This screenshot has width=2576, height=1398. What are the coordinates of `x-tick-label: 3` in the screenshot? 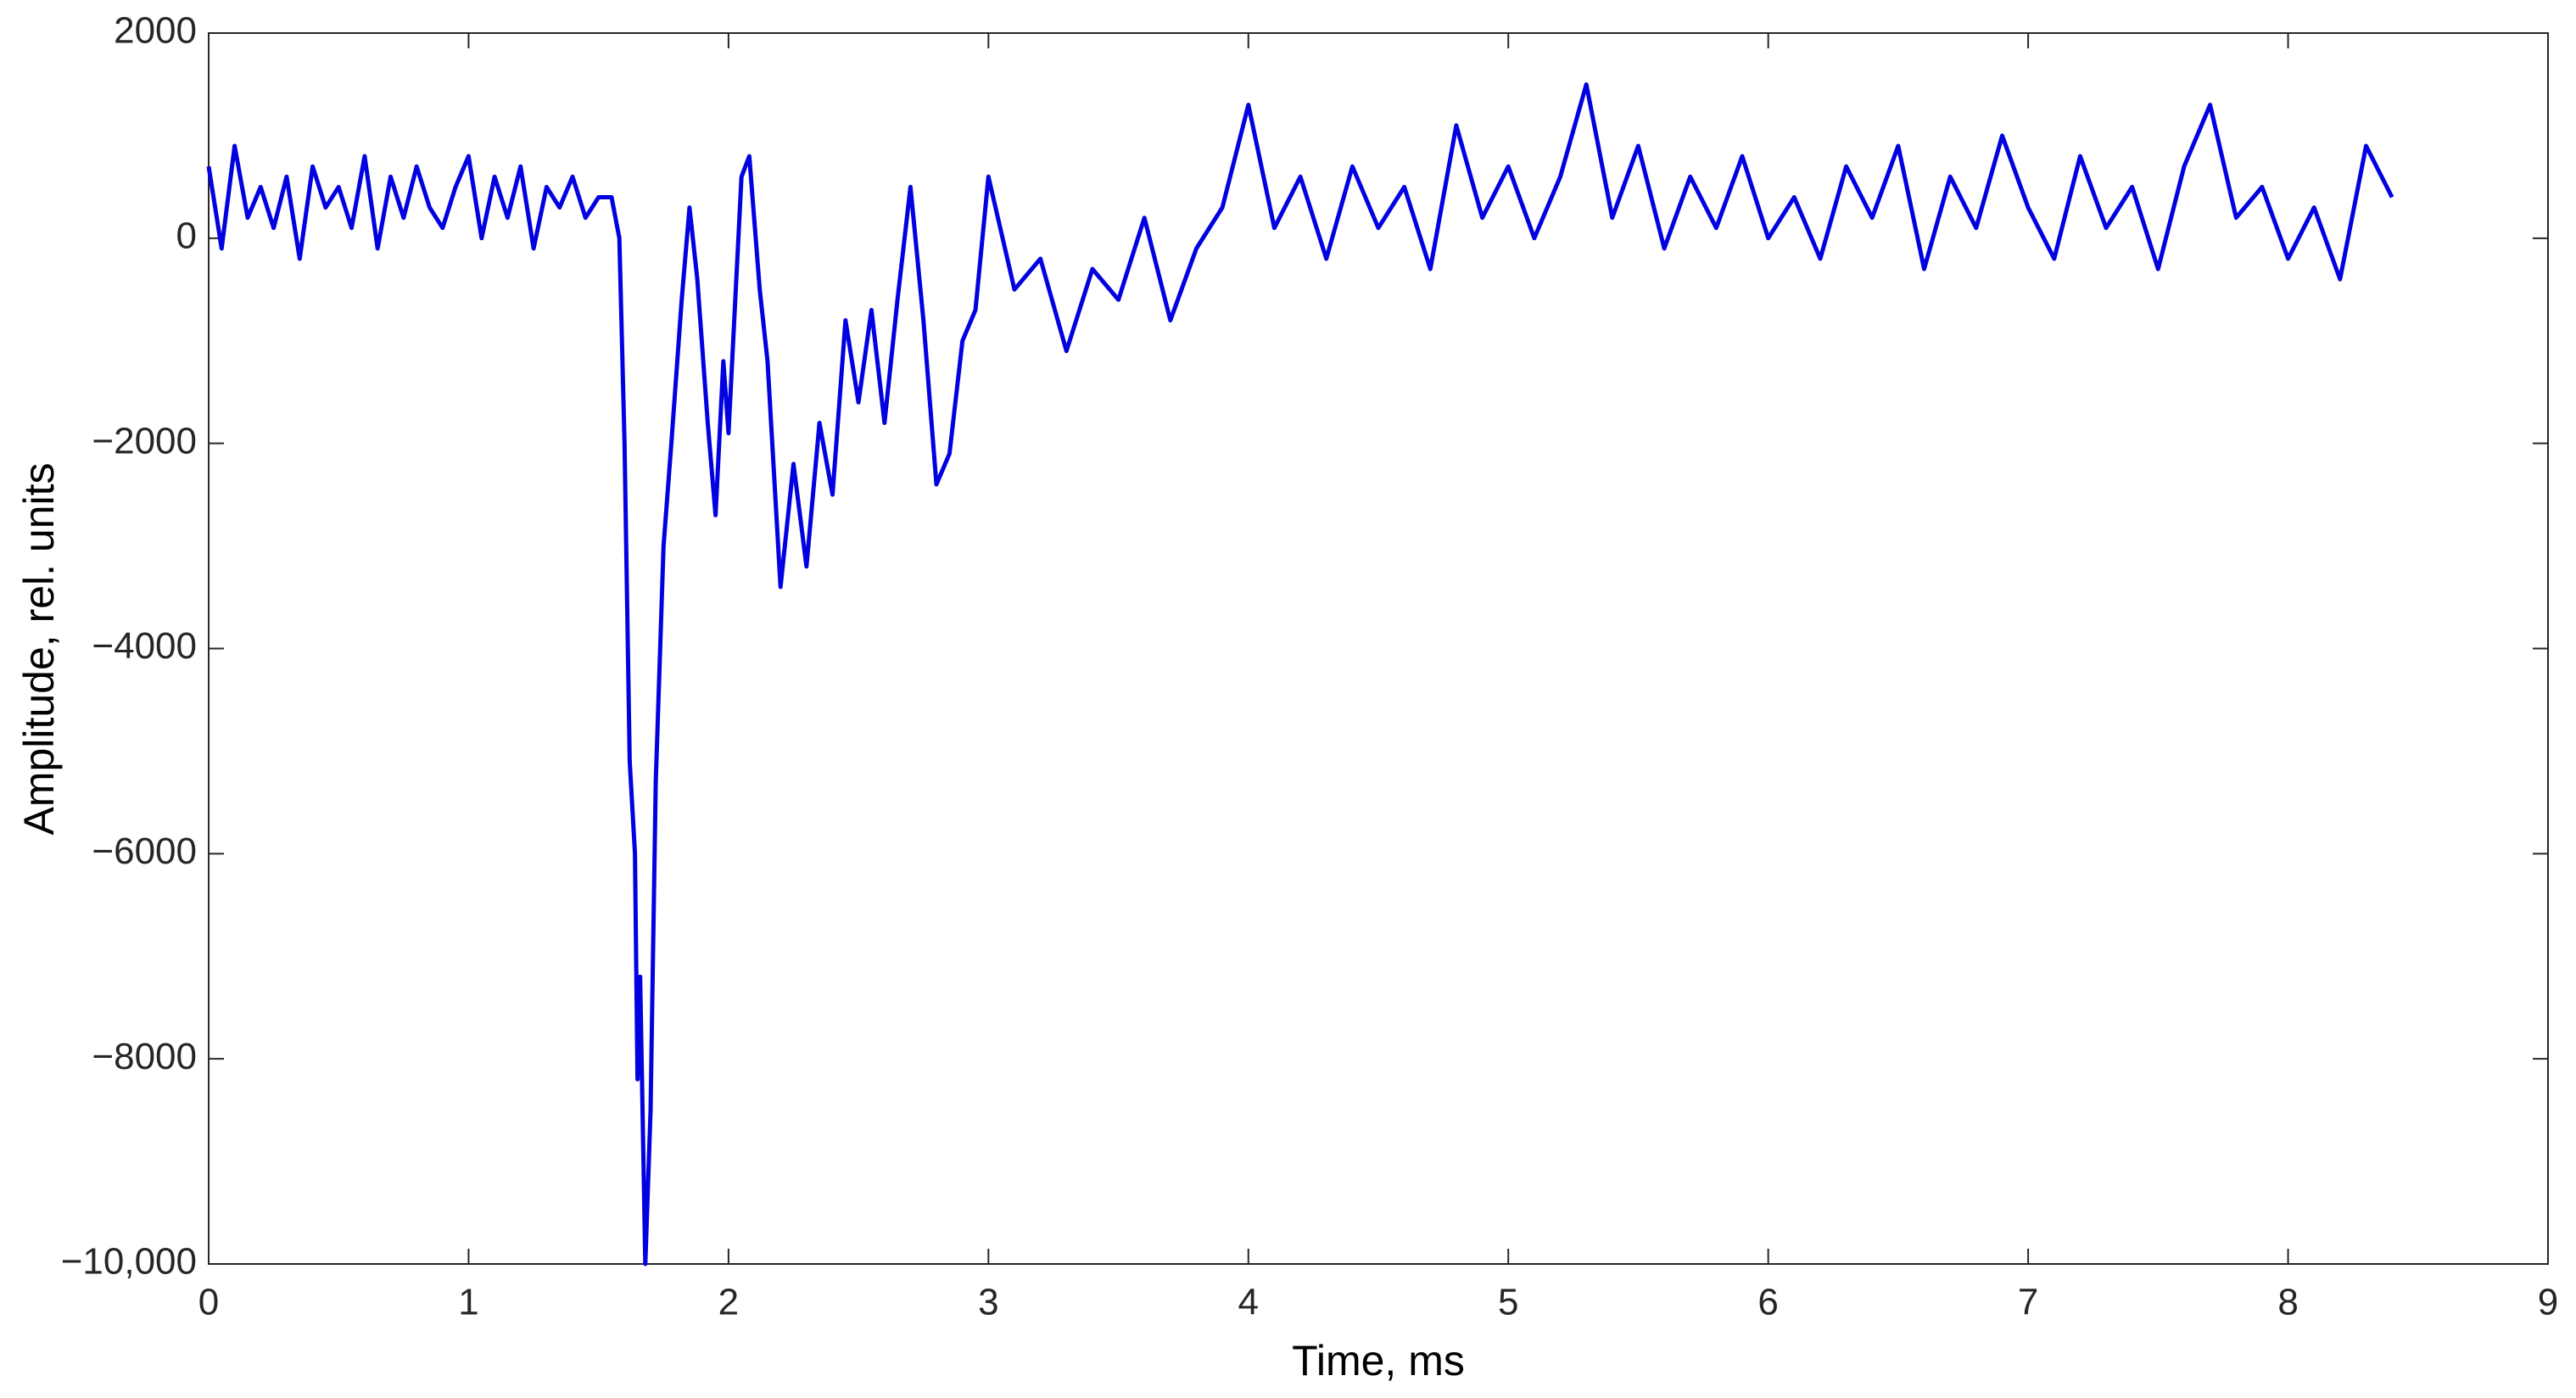 It's located at (988, 1302).